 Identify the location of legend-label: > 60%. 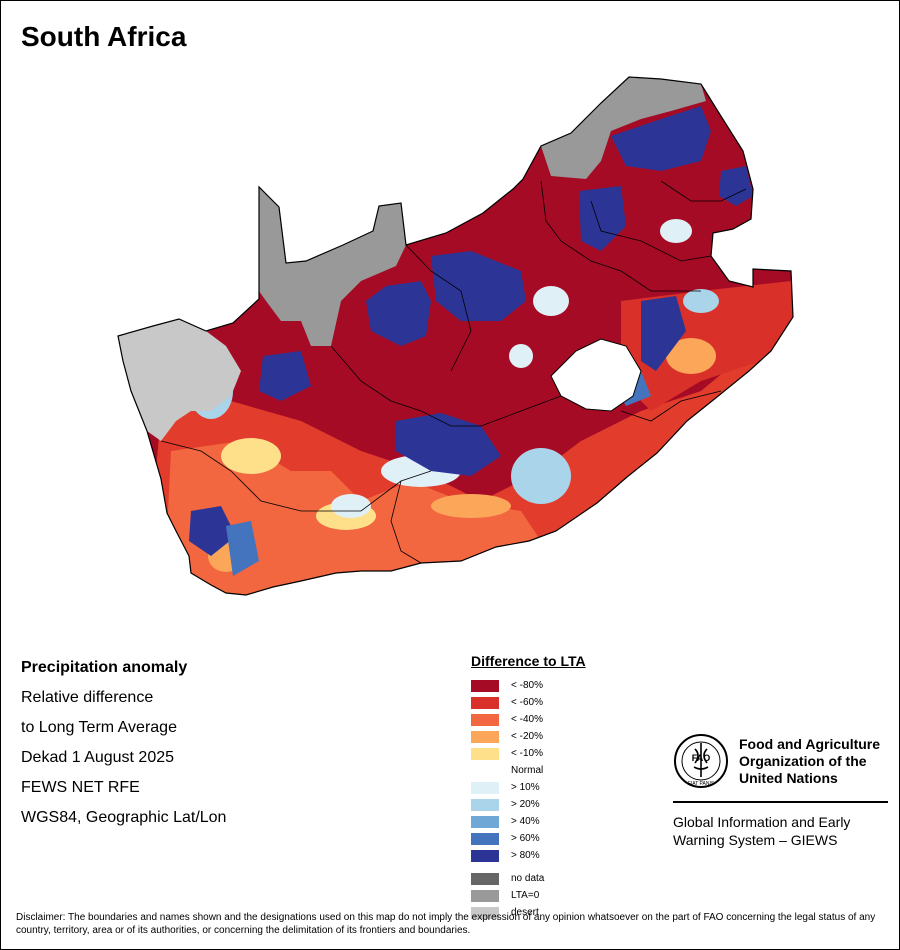
(525, 838).